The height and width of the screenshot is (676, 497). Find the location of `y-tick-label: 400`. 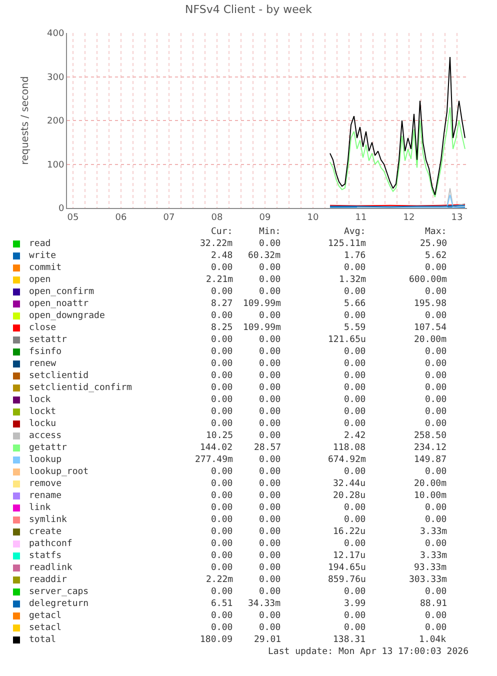

y-tick-label: 400 is located at coordinates (55, 34).